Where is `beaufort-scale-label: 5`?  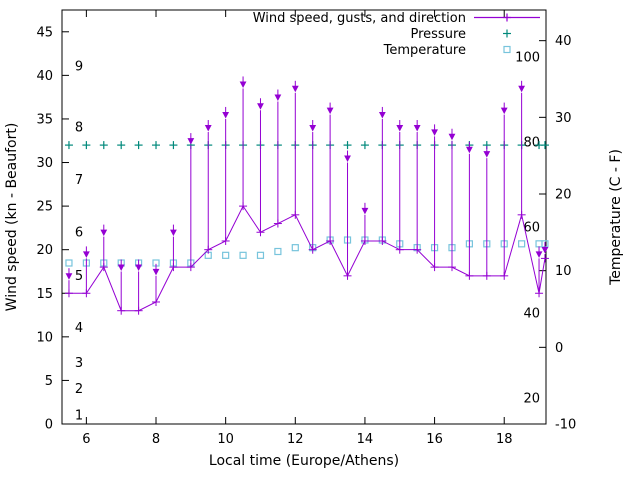 beaufort-scale-label: 5 is located at coordinates (79, 276).